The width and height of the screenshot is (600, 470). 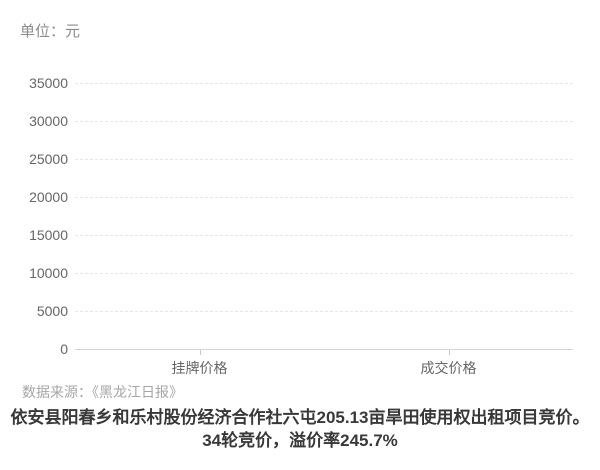 I want to click on caption-line-2: 34轮竞价，溢价率245.7%, so click(x=300, y=440).